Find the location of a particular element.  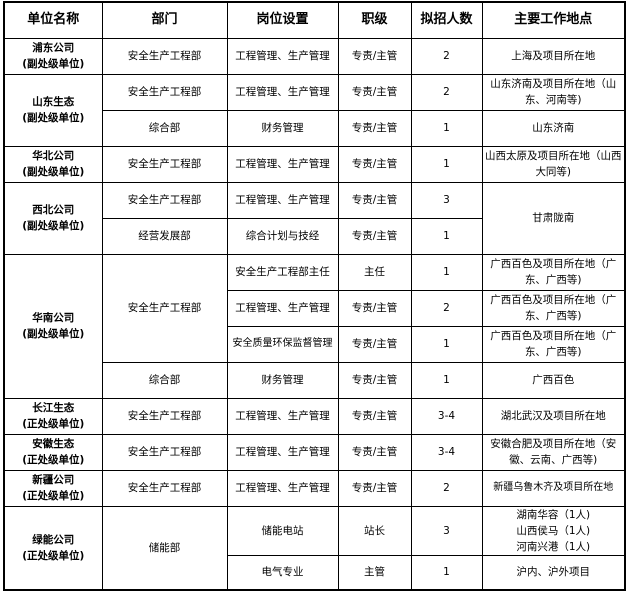

place-cell: 湖北武汉及项目所在地 is located at coordinates (553, 416).